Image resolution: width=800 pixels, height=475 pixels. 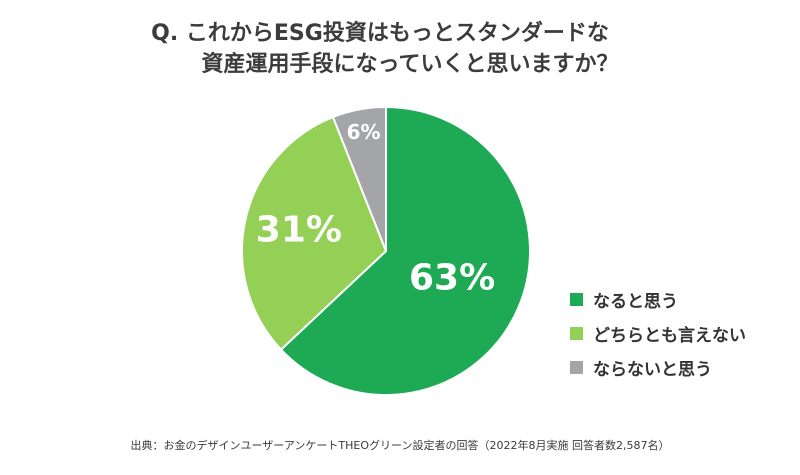 I want to click on pie-slice-neutral, so click(x=314, y=233).